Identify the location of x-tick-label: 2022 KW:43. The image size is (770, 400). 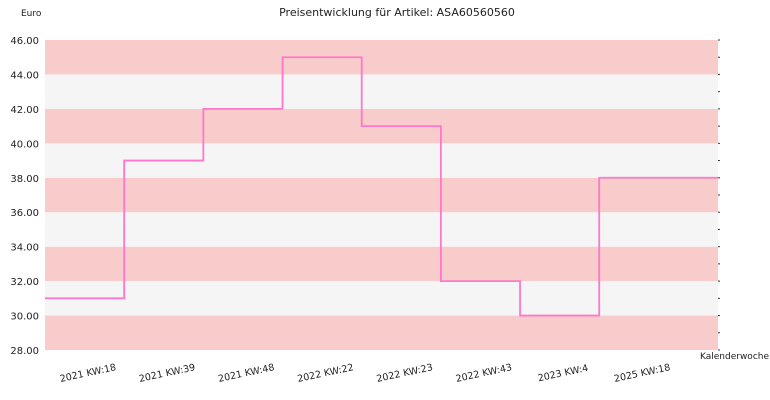
(484, 373).